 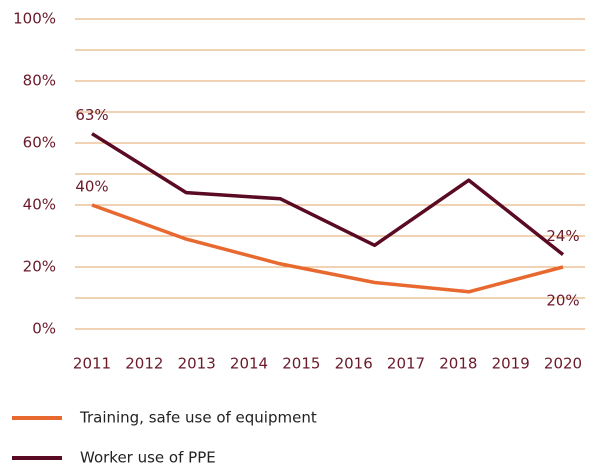 I want to click on x-tick-label: 2014, so click(x=249, y=364).